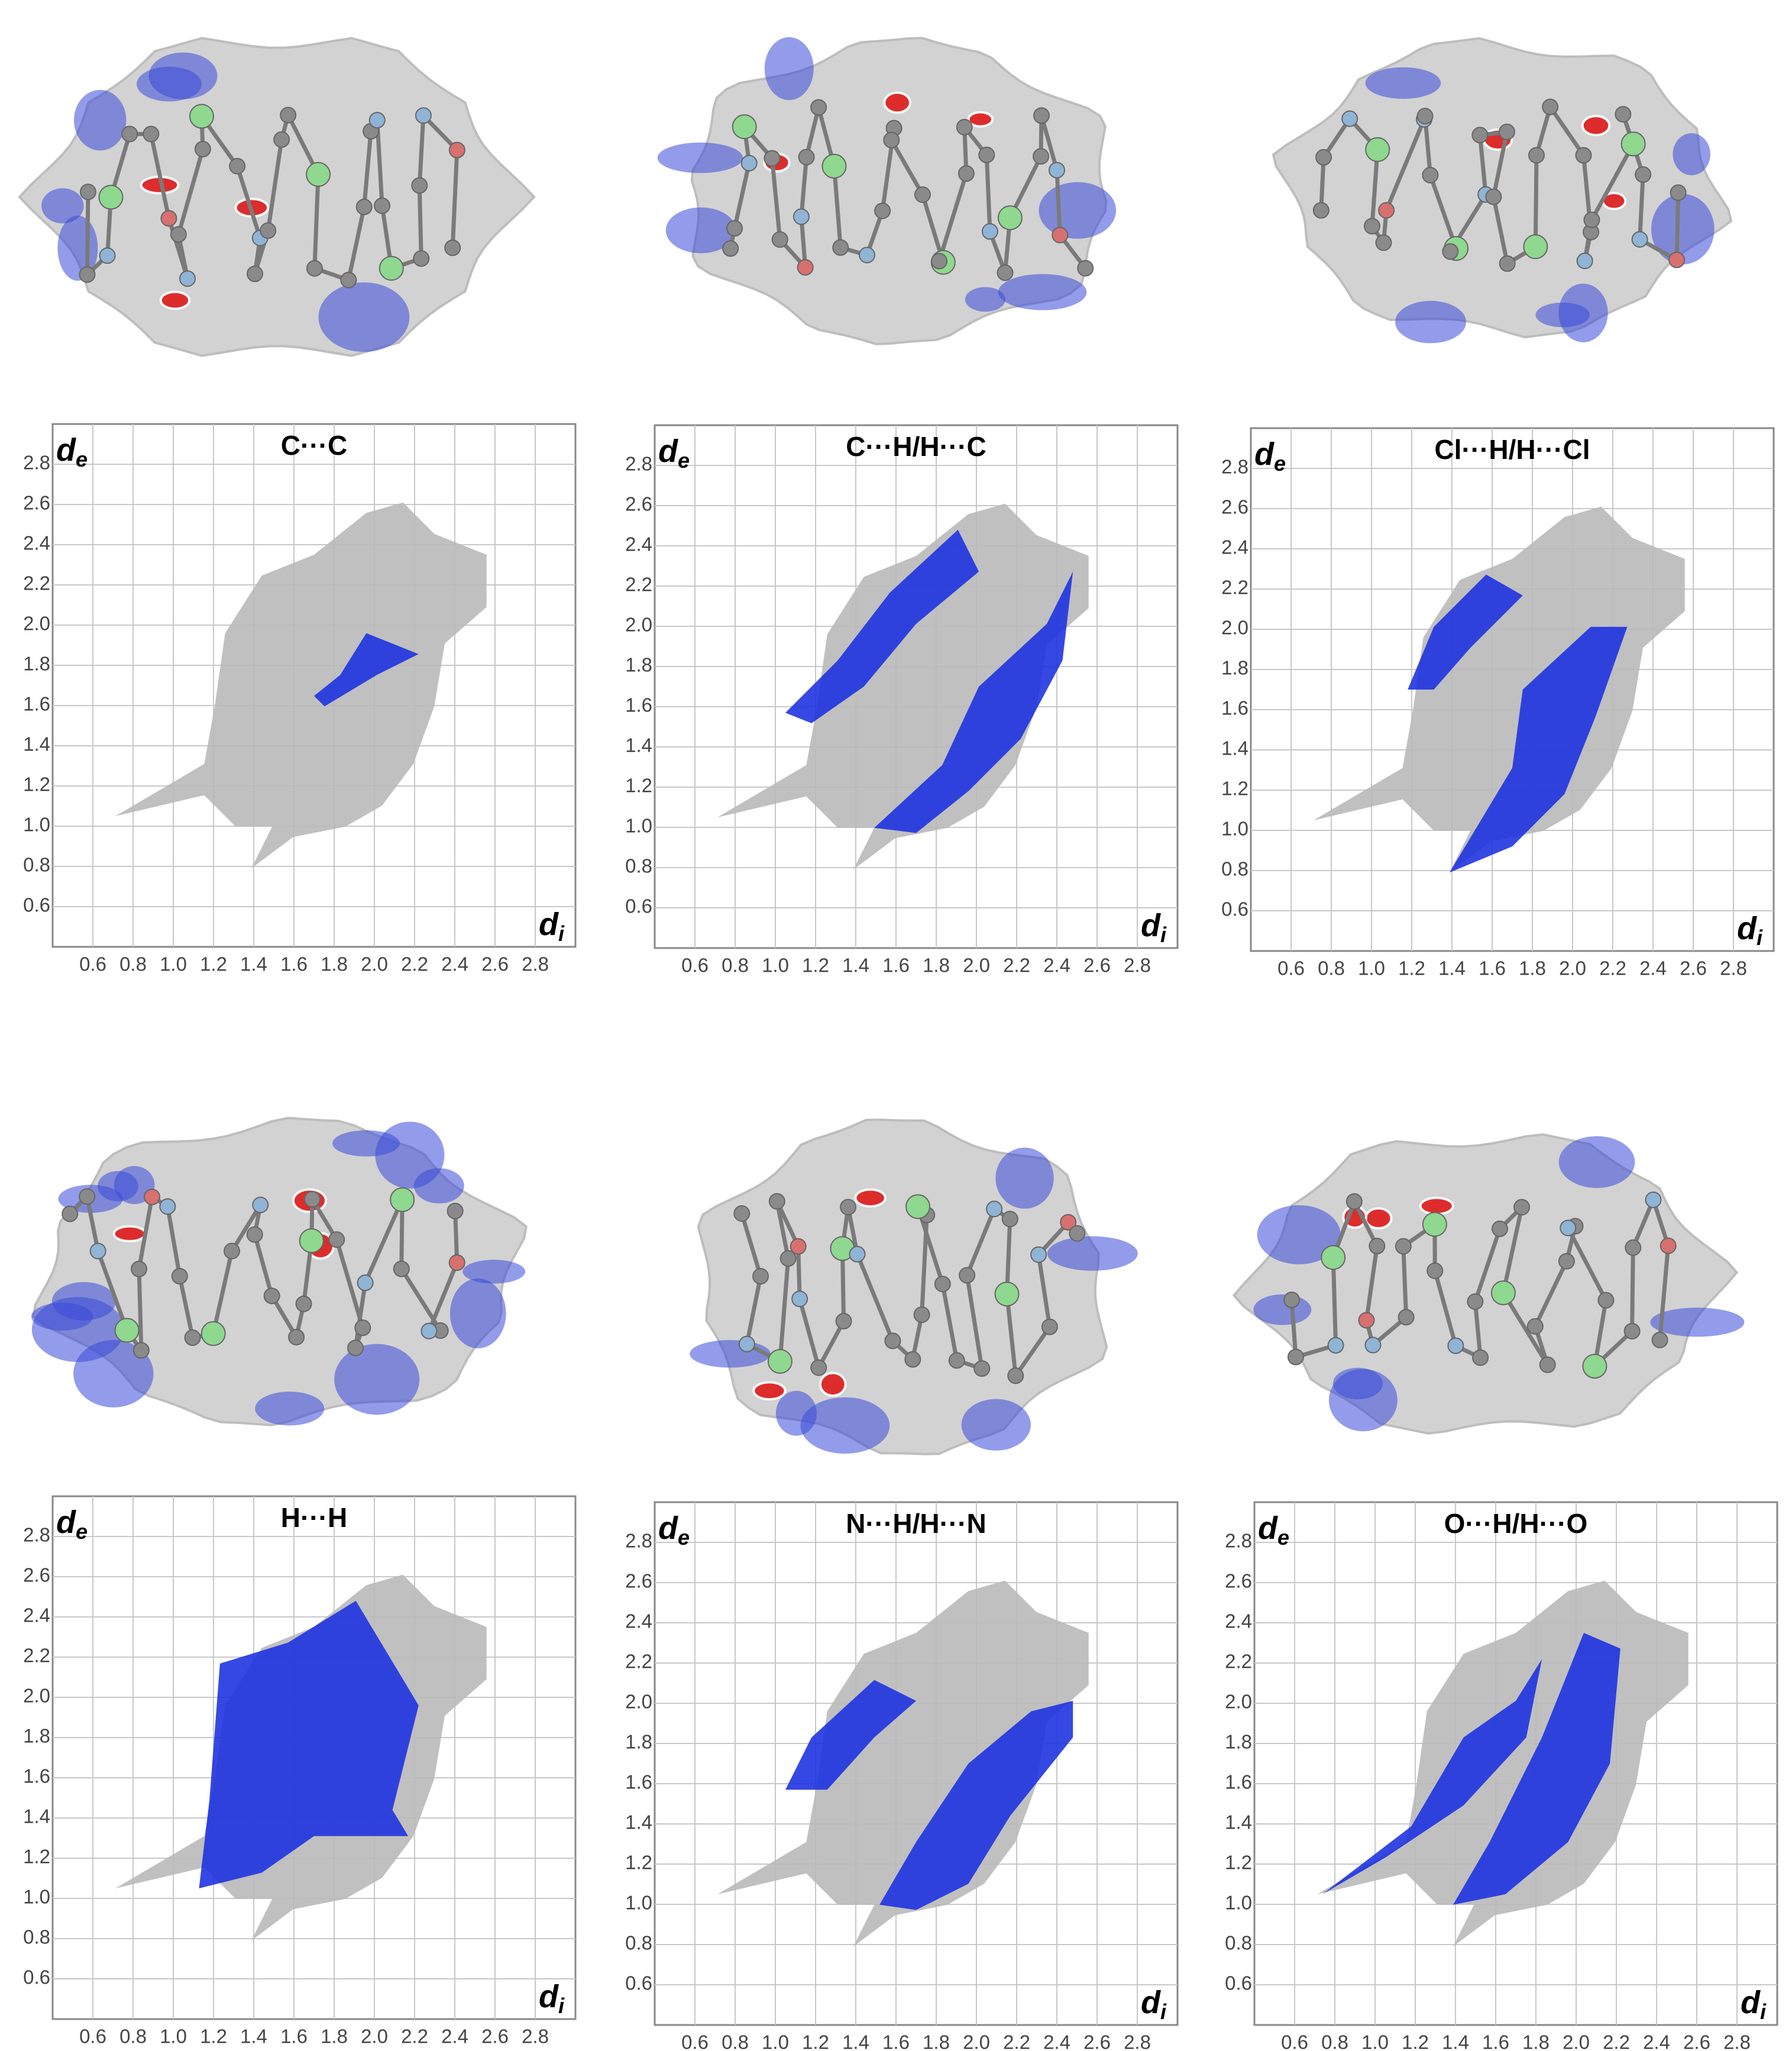  What do you see at coordinates (36, 1736) in the screenshot?
I see `y-tick-label: 1.8` at bounding box center [36, 1736].